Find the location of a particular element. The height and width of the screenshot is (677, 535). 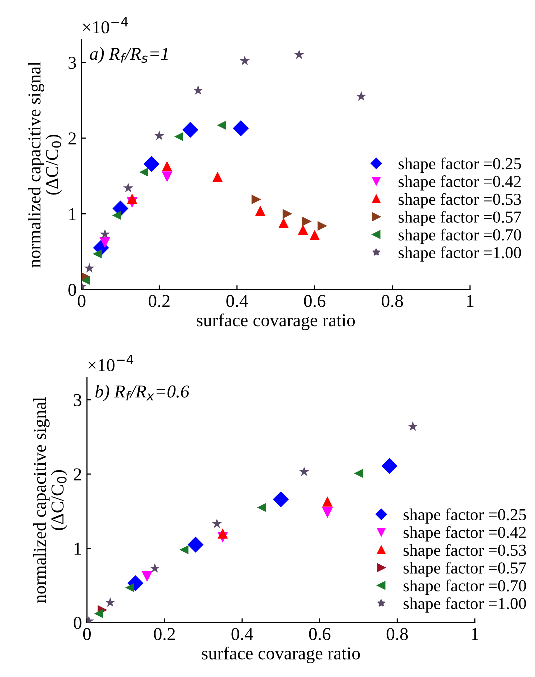

annotation: a) R$_{f}$/R$_{s}$=1 is located at coordinates (129, 55).